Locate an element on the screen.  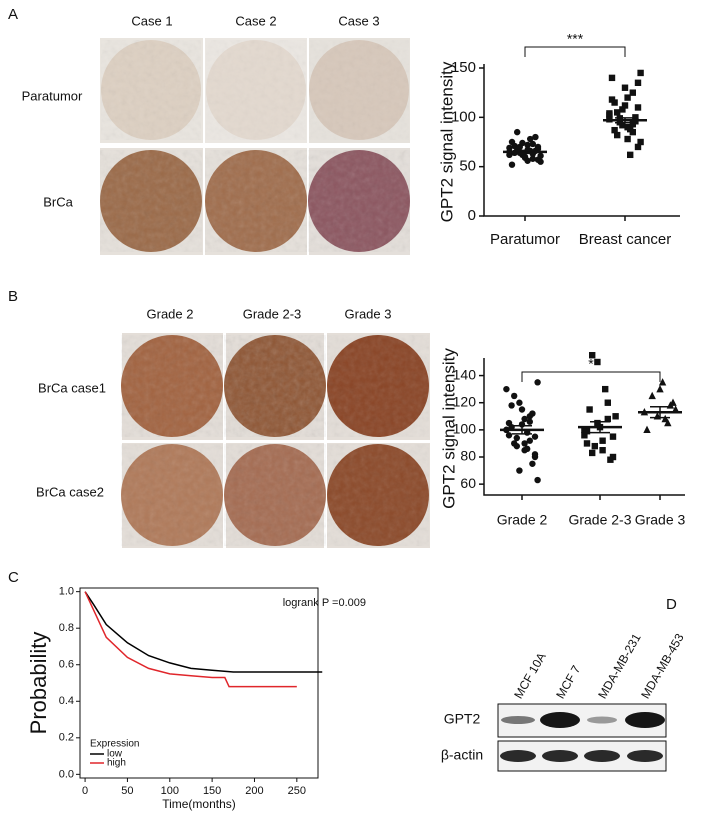
column-label: Case 2 is located at coordinates (255, 20).